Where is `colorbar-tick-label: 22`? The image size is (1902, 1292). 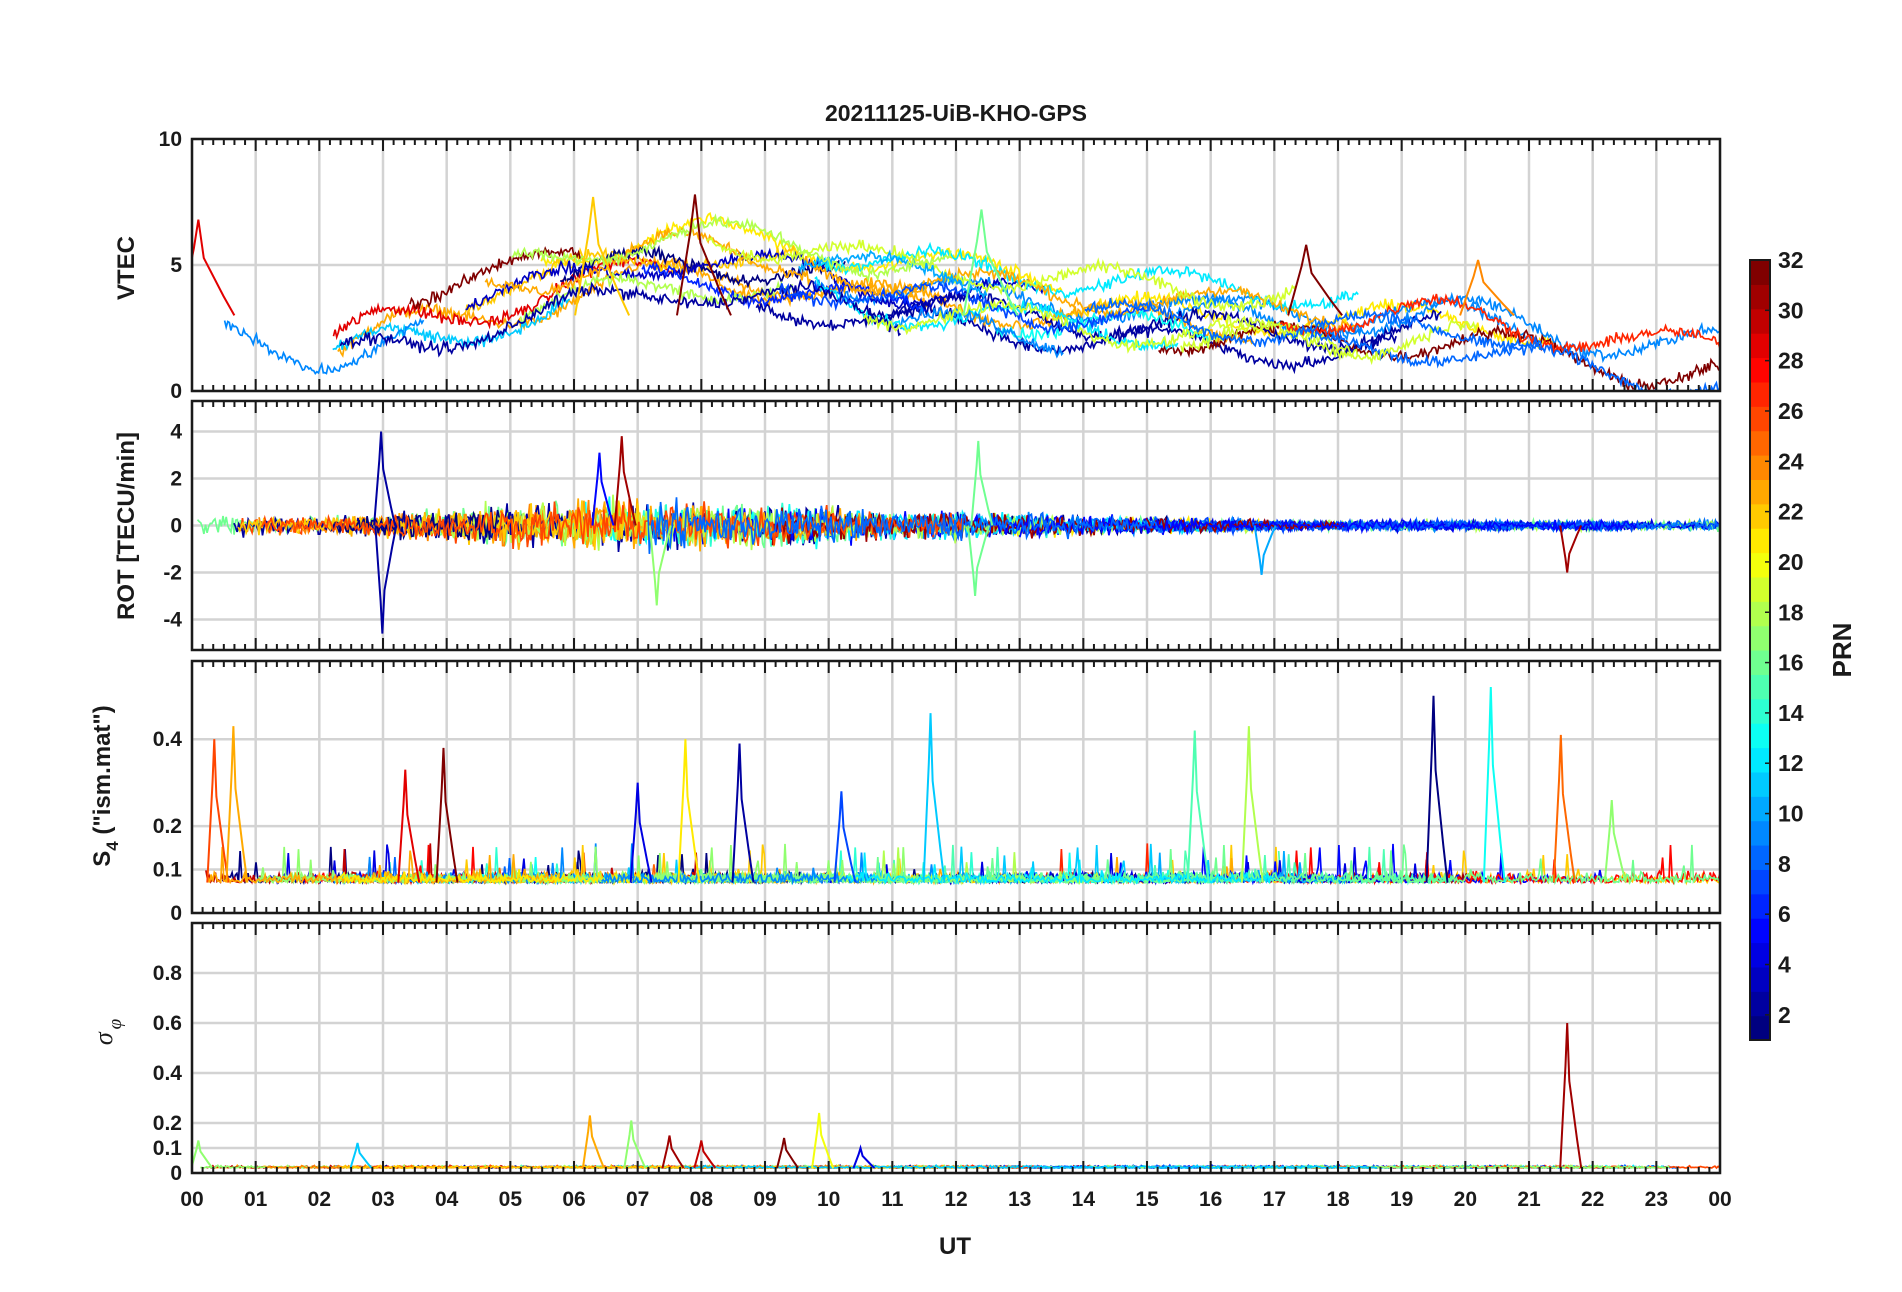 colorbar-tick-label: 22 is located at coordinates (1791, 512).